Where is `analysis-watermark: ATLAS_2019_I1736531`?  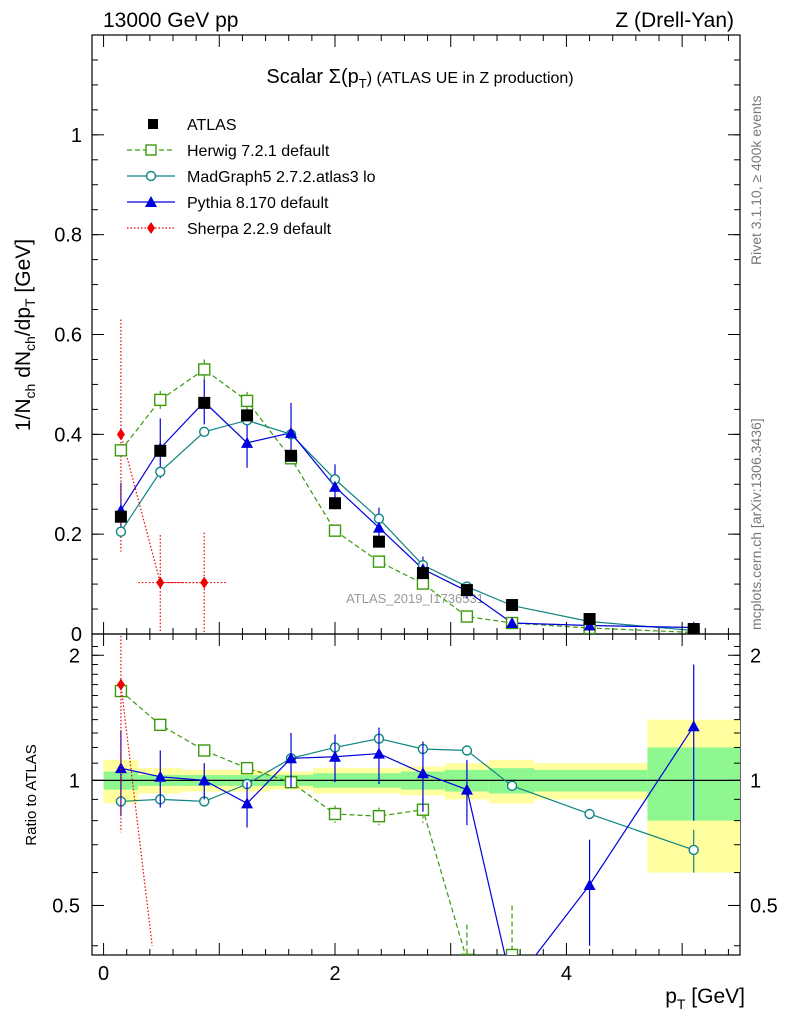 analysis-watermark: ATLAS_2019_I1736531 is located at coordinates (415, 598).